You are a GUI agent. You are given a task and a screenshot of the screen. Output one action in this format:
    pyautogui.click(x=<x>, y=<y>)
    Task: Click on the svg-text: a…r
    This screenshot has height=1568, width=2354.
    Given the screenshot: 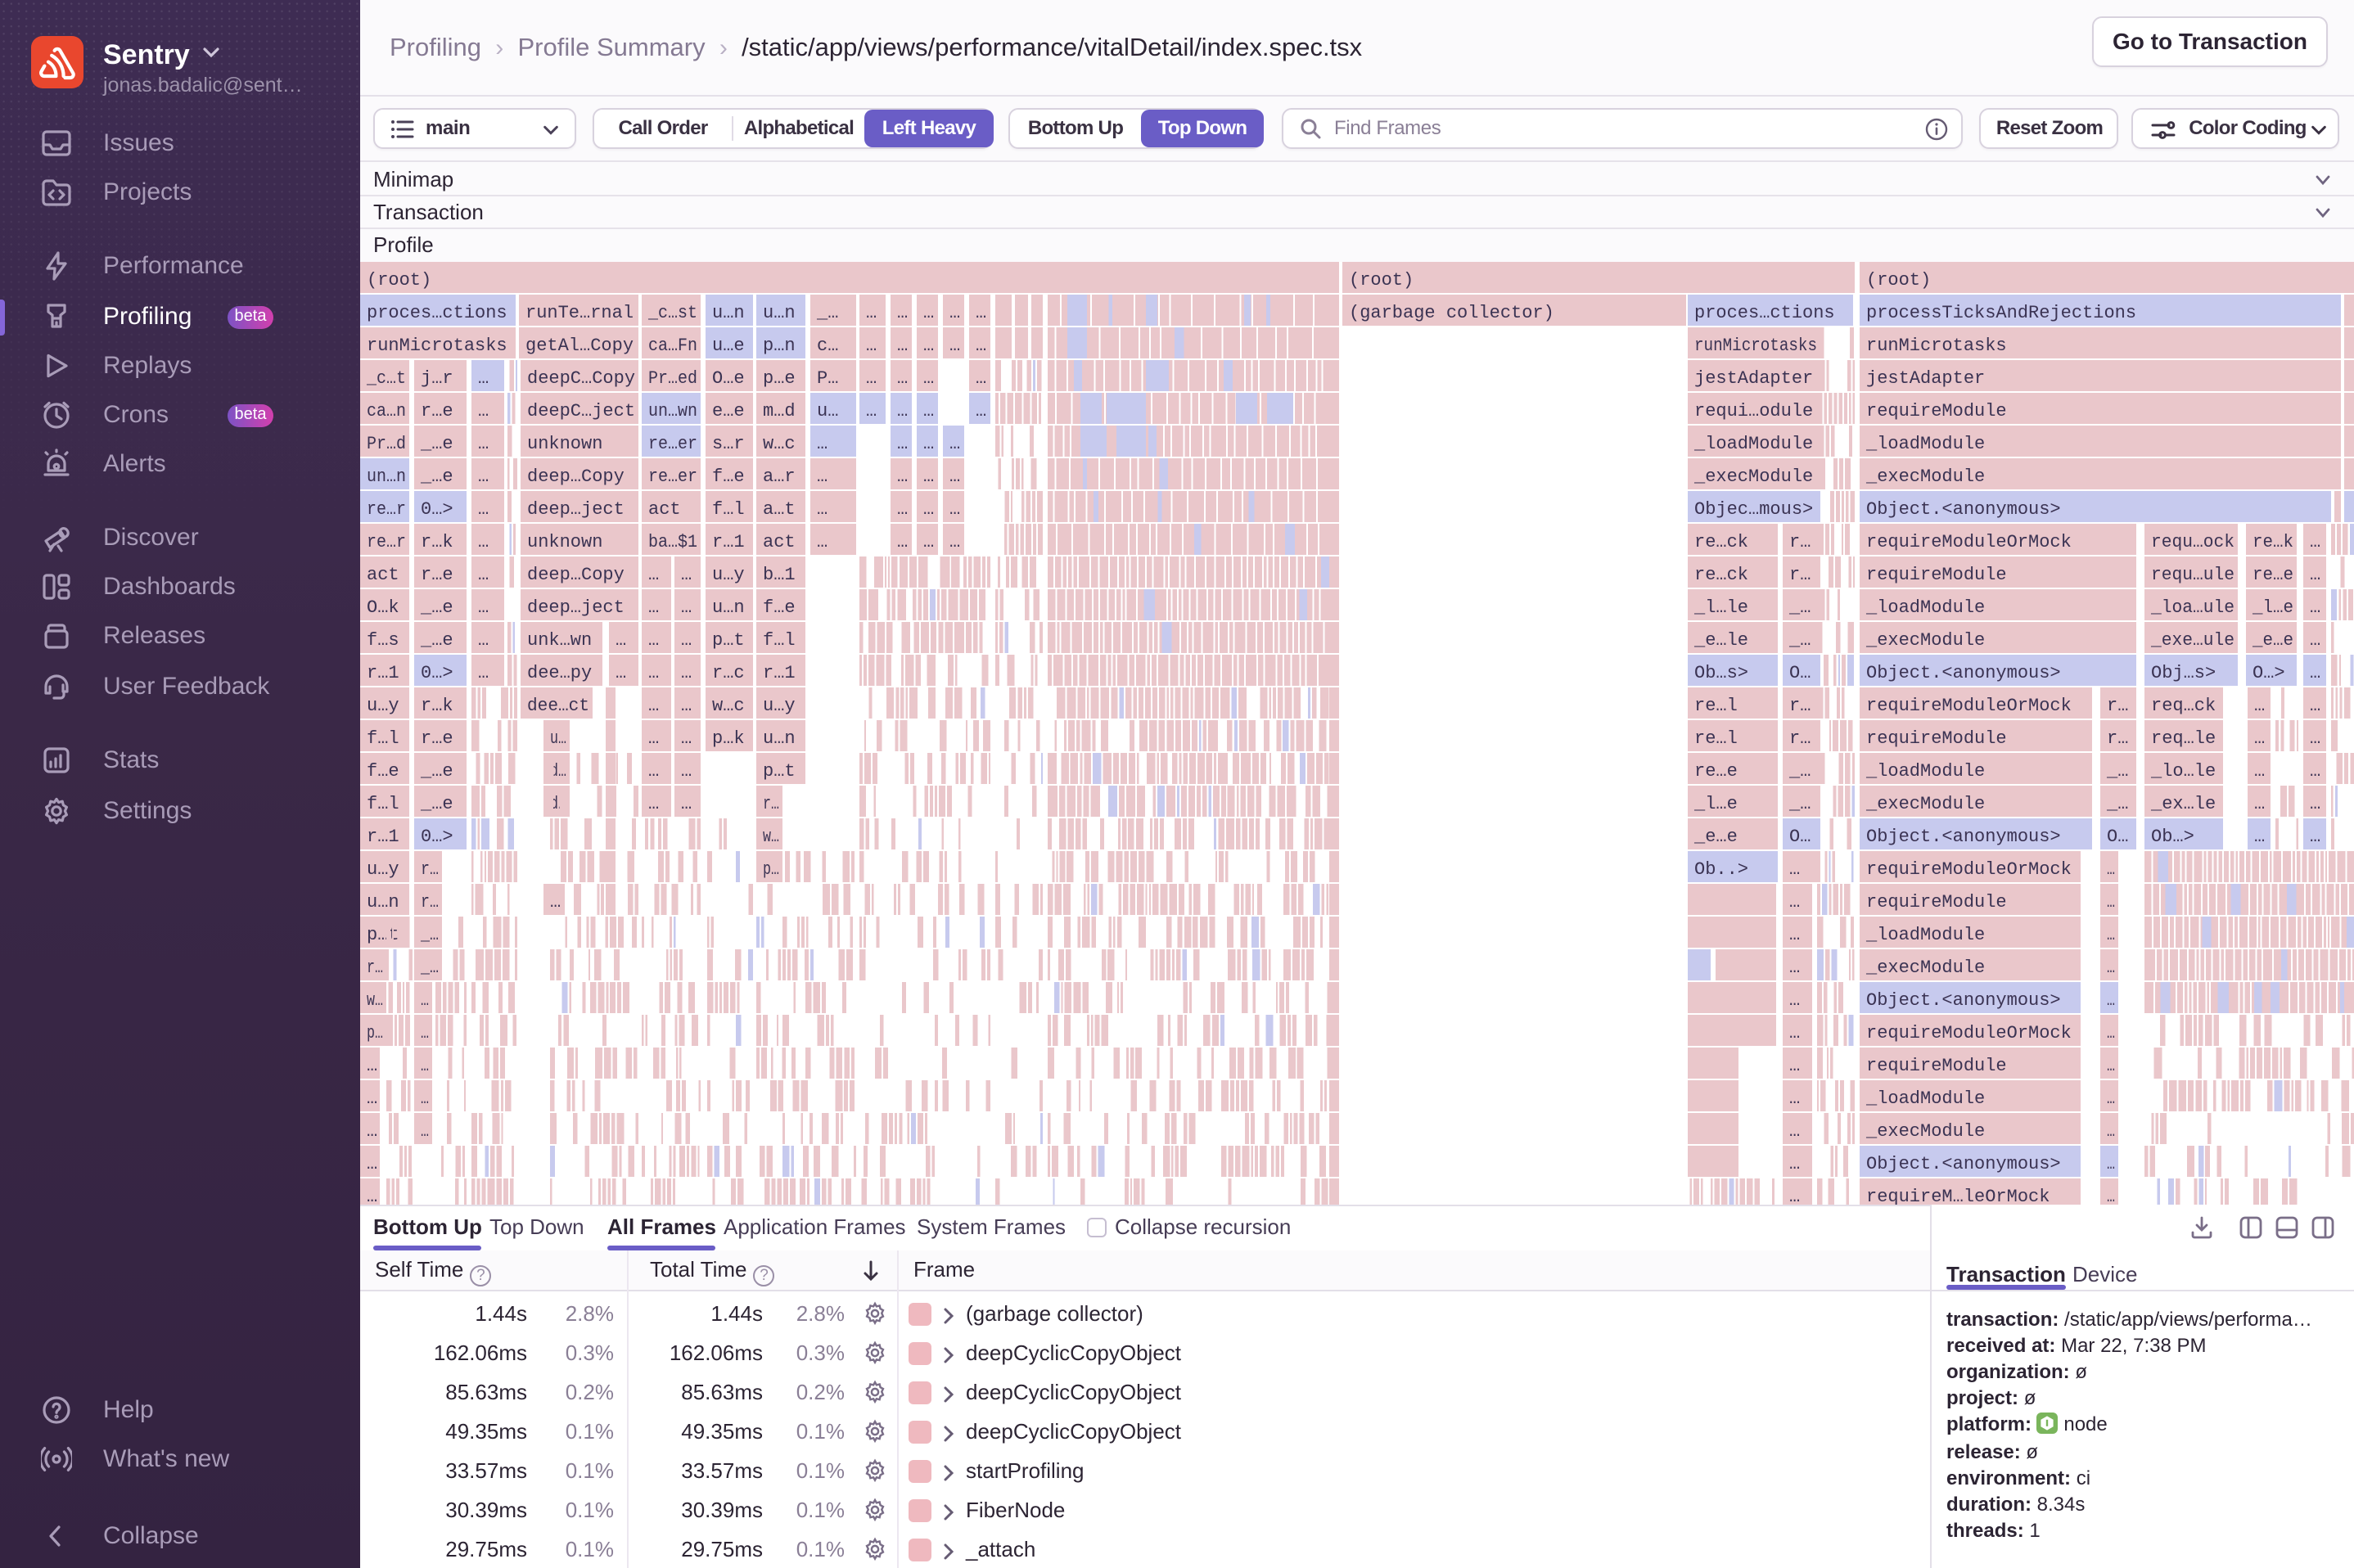 What is the action you would take?
    pyautogui.click(x=779, y=476)
    